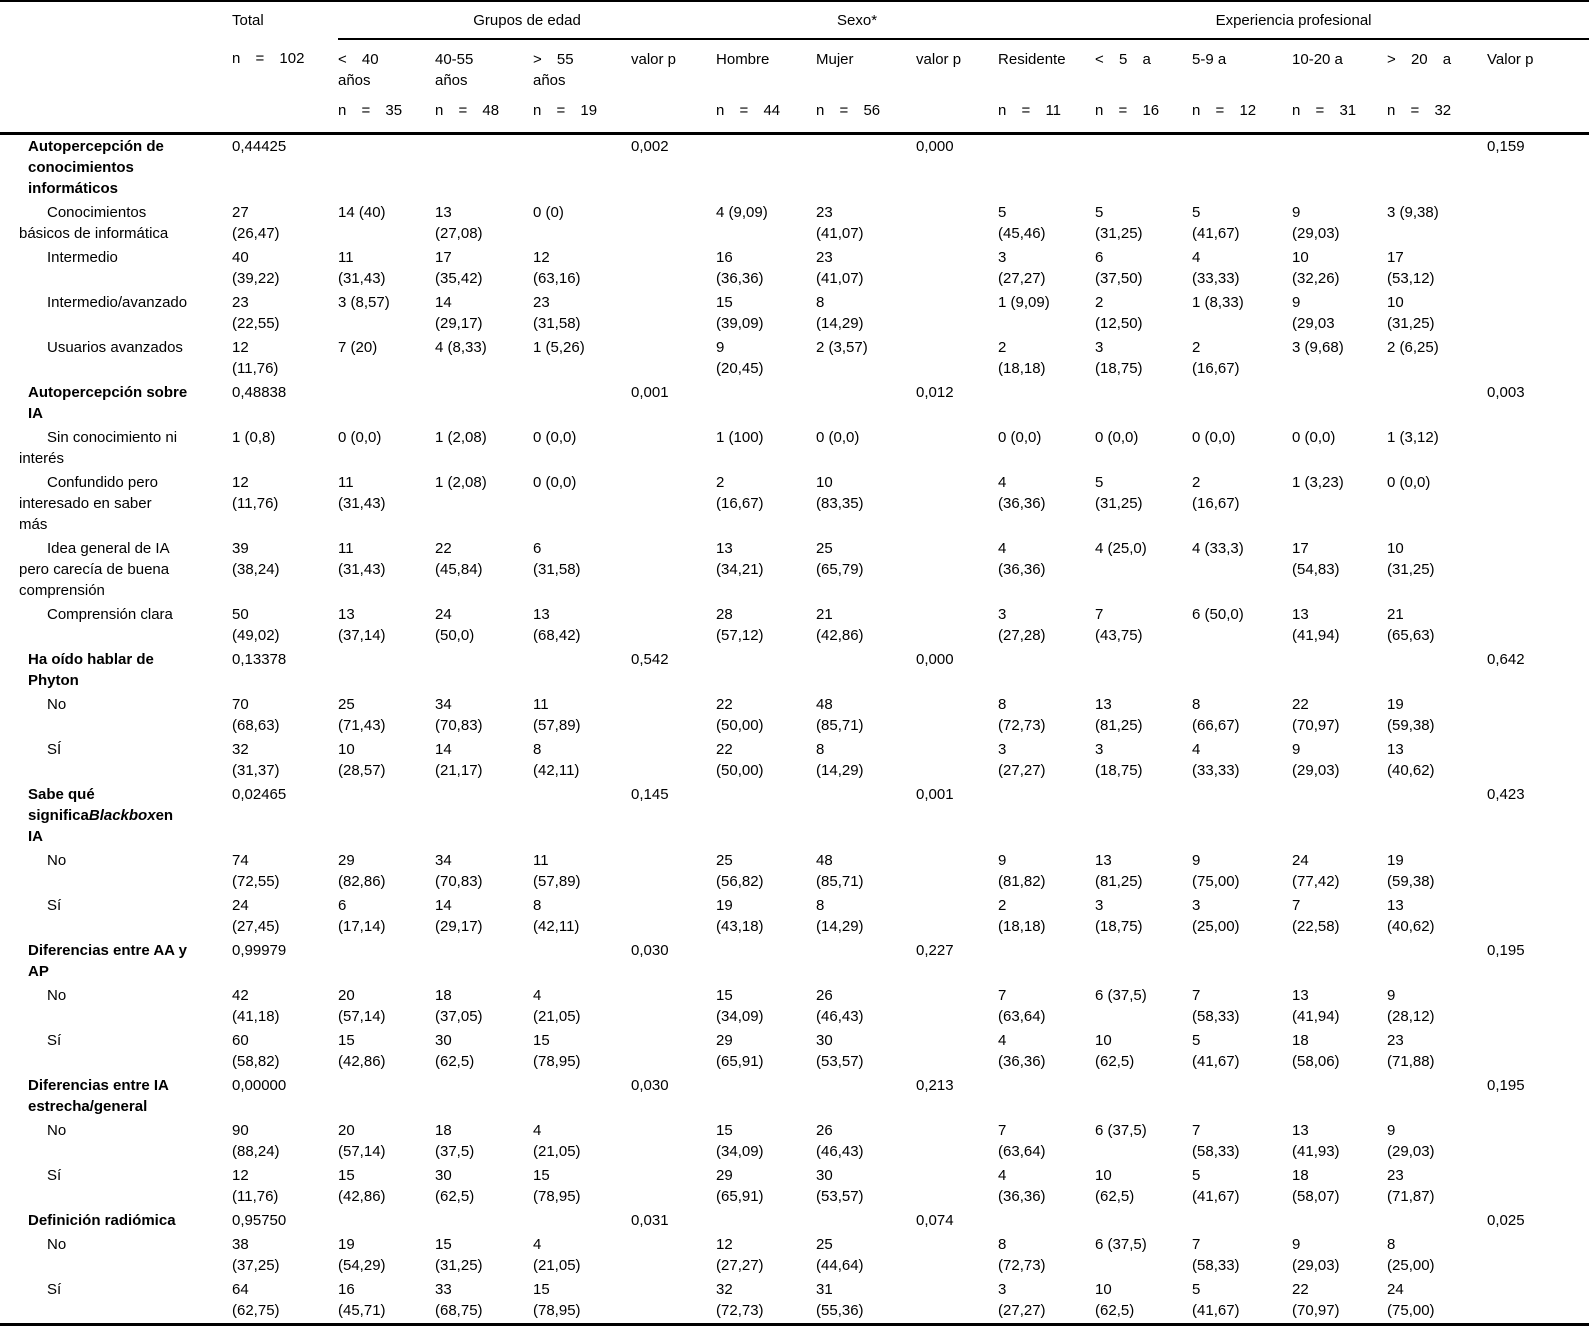 This screenshot has height=1326, width=1589. Describe the element at coordinates (362, 1255) in the screenshot. I see `data-cell: 19 (54,29)` at that location.